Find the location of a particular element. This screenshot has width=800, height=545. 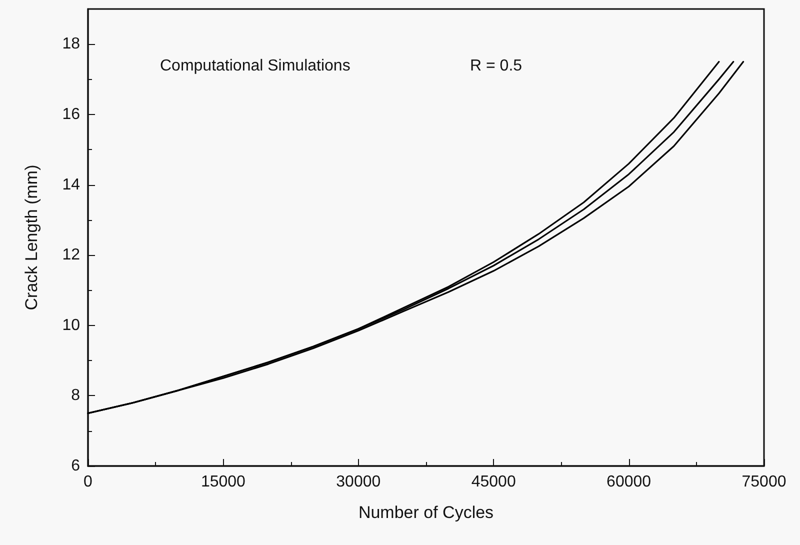

y-axis-title: Crack Length (mm) is located at coordinates (31, 237).